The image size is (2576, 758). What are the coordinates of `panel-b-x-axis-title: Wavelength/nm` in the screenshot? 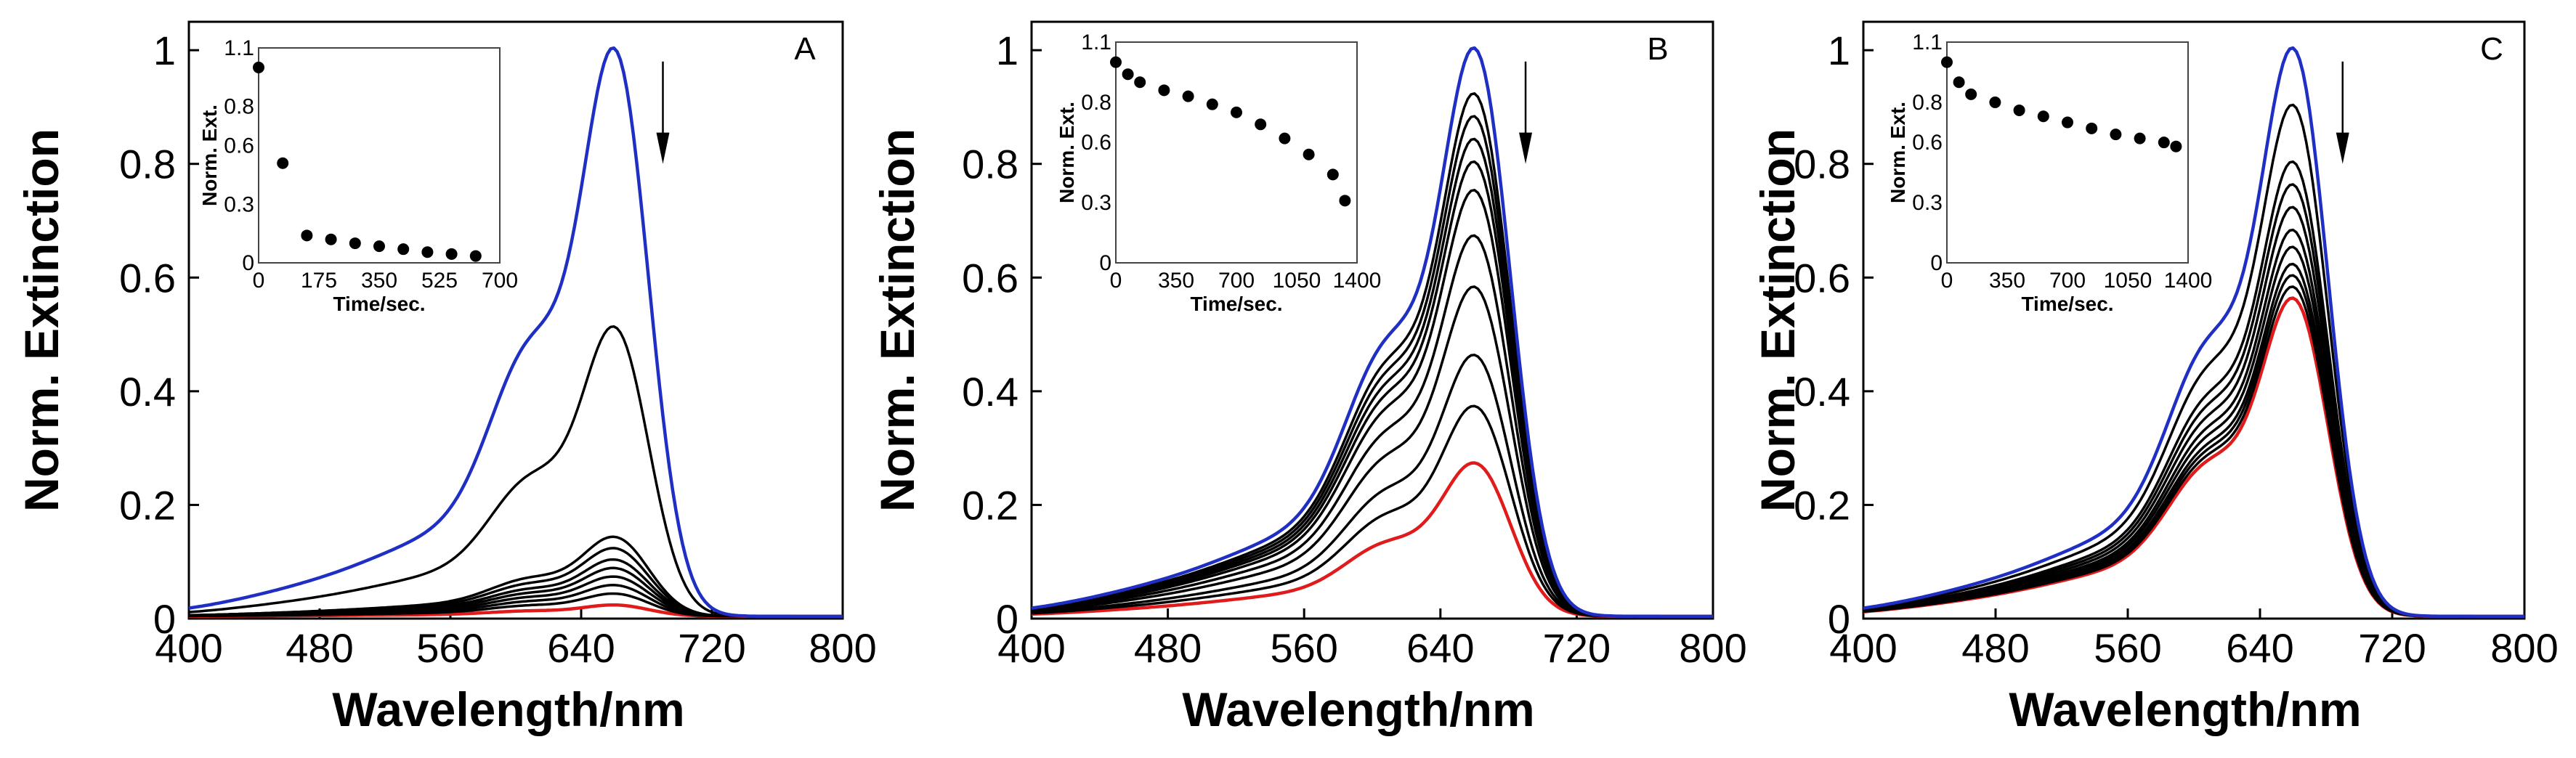 It's located at (1358, 709).